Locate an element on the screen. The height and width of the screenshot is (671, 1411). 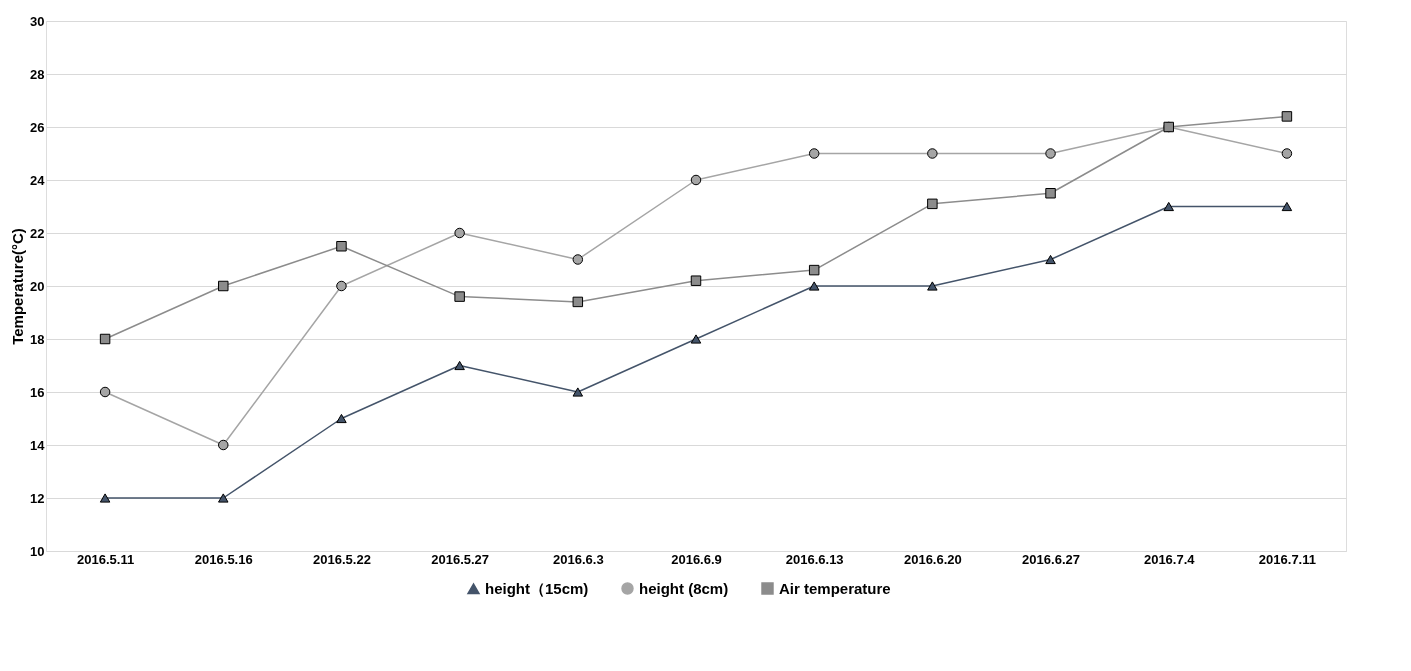
x-tick-label: 2016.5.16 is located at coordinates (223, 559).